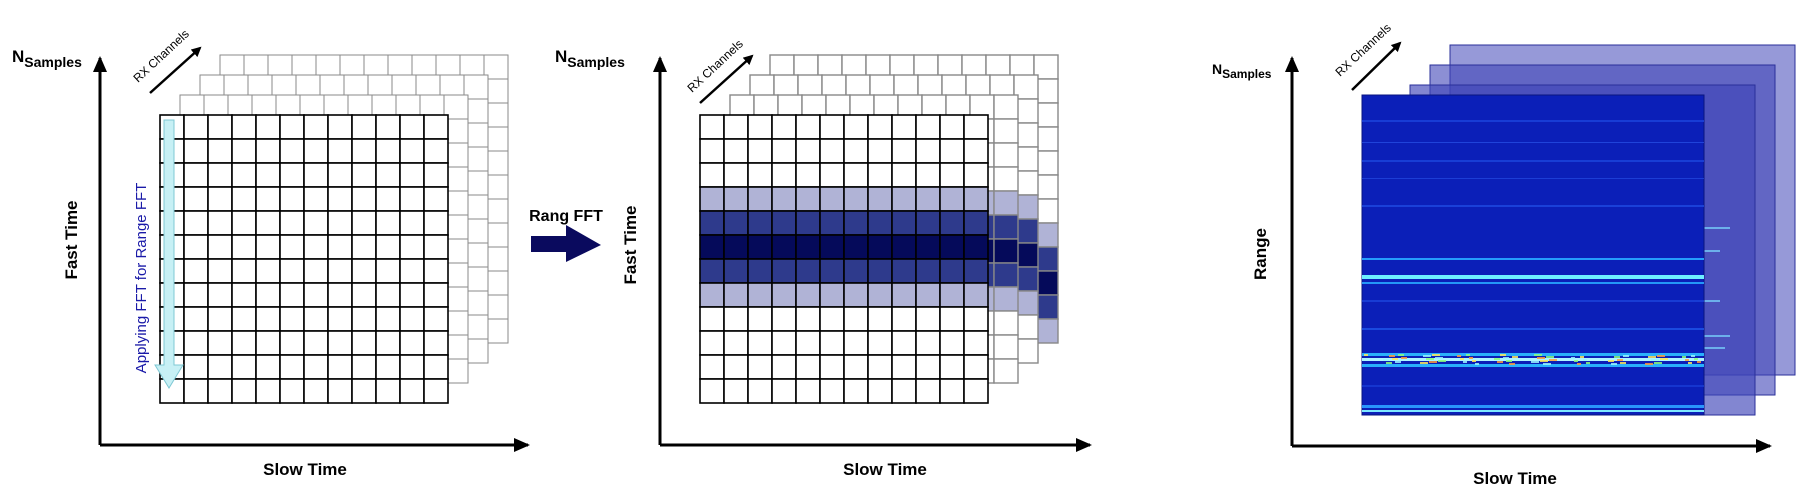 This screenshot has height=501, width=1805. I want to click on range-fft-step: Rang FFT, so click(566, 235).